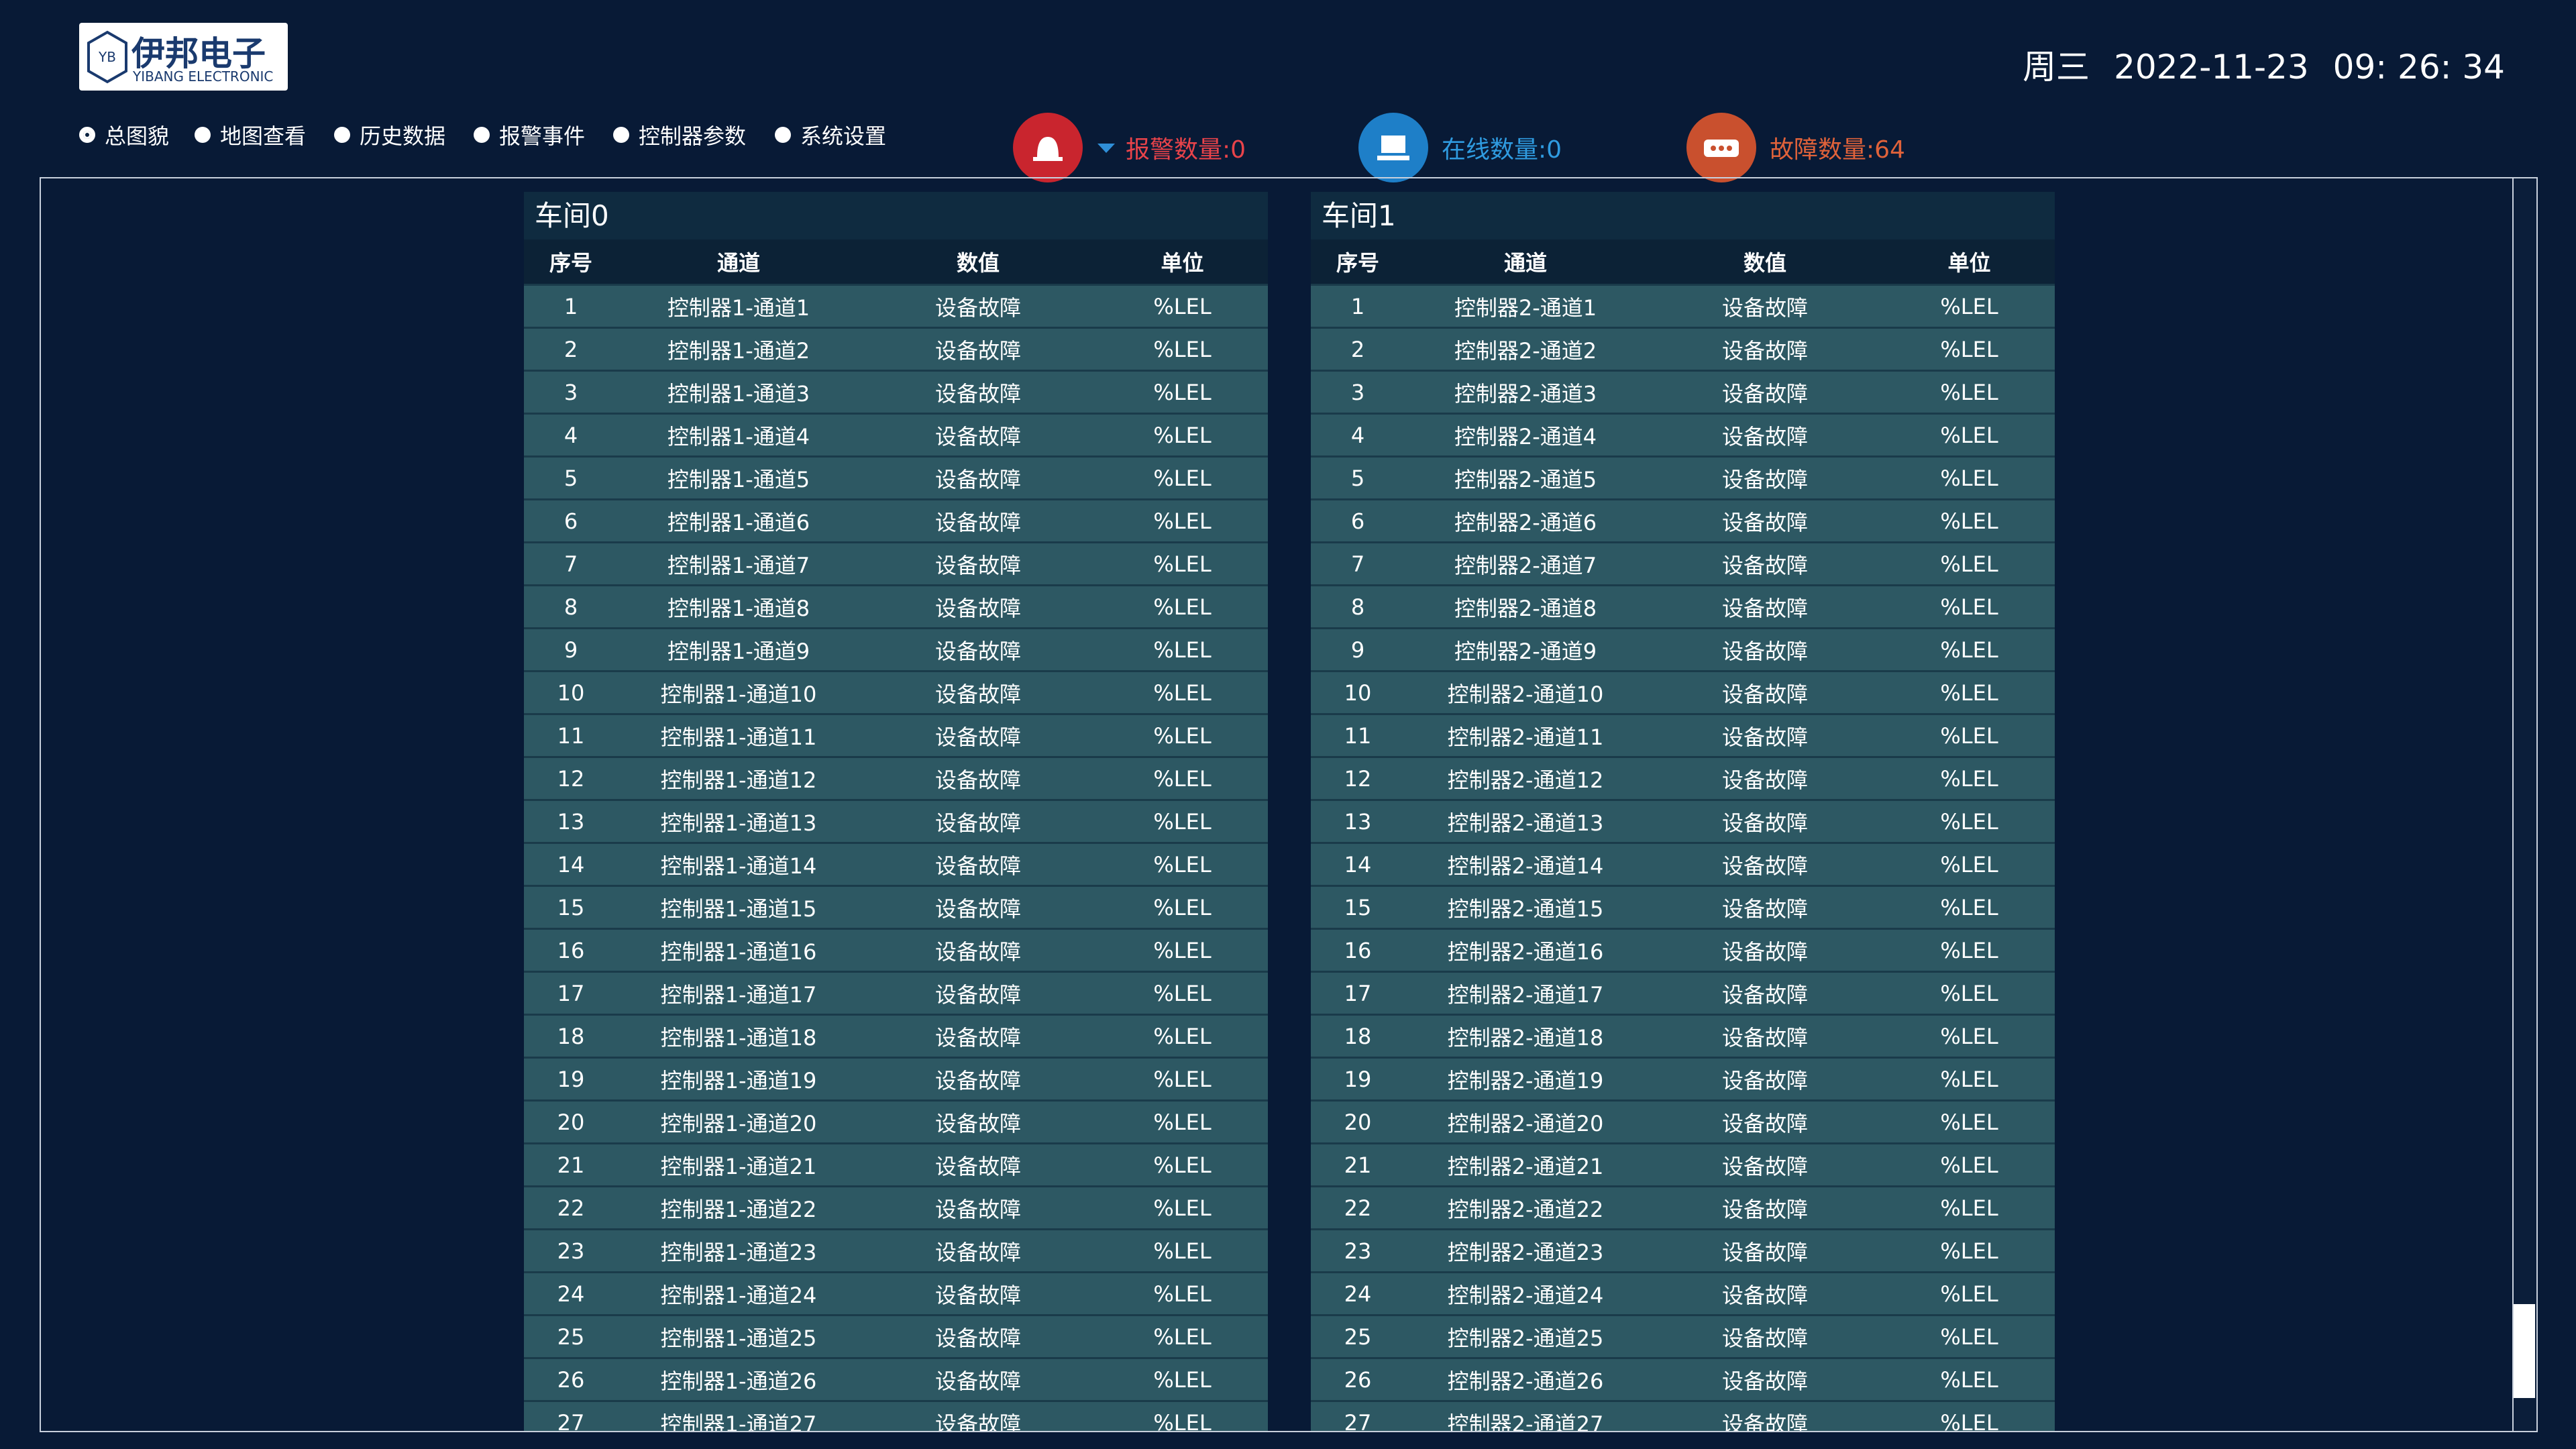 The height and width of the screenshot is (1449, 2576). What do you see at coordinates (2524, 1351) in the screenshot?
I see `scroll-thumb` at bounding box center [2524, 1351].